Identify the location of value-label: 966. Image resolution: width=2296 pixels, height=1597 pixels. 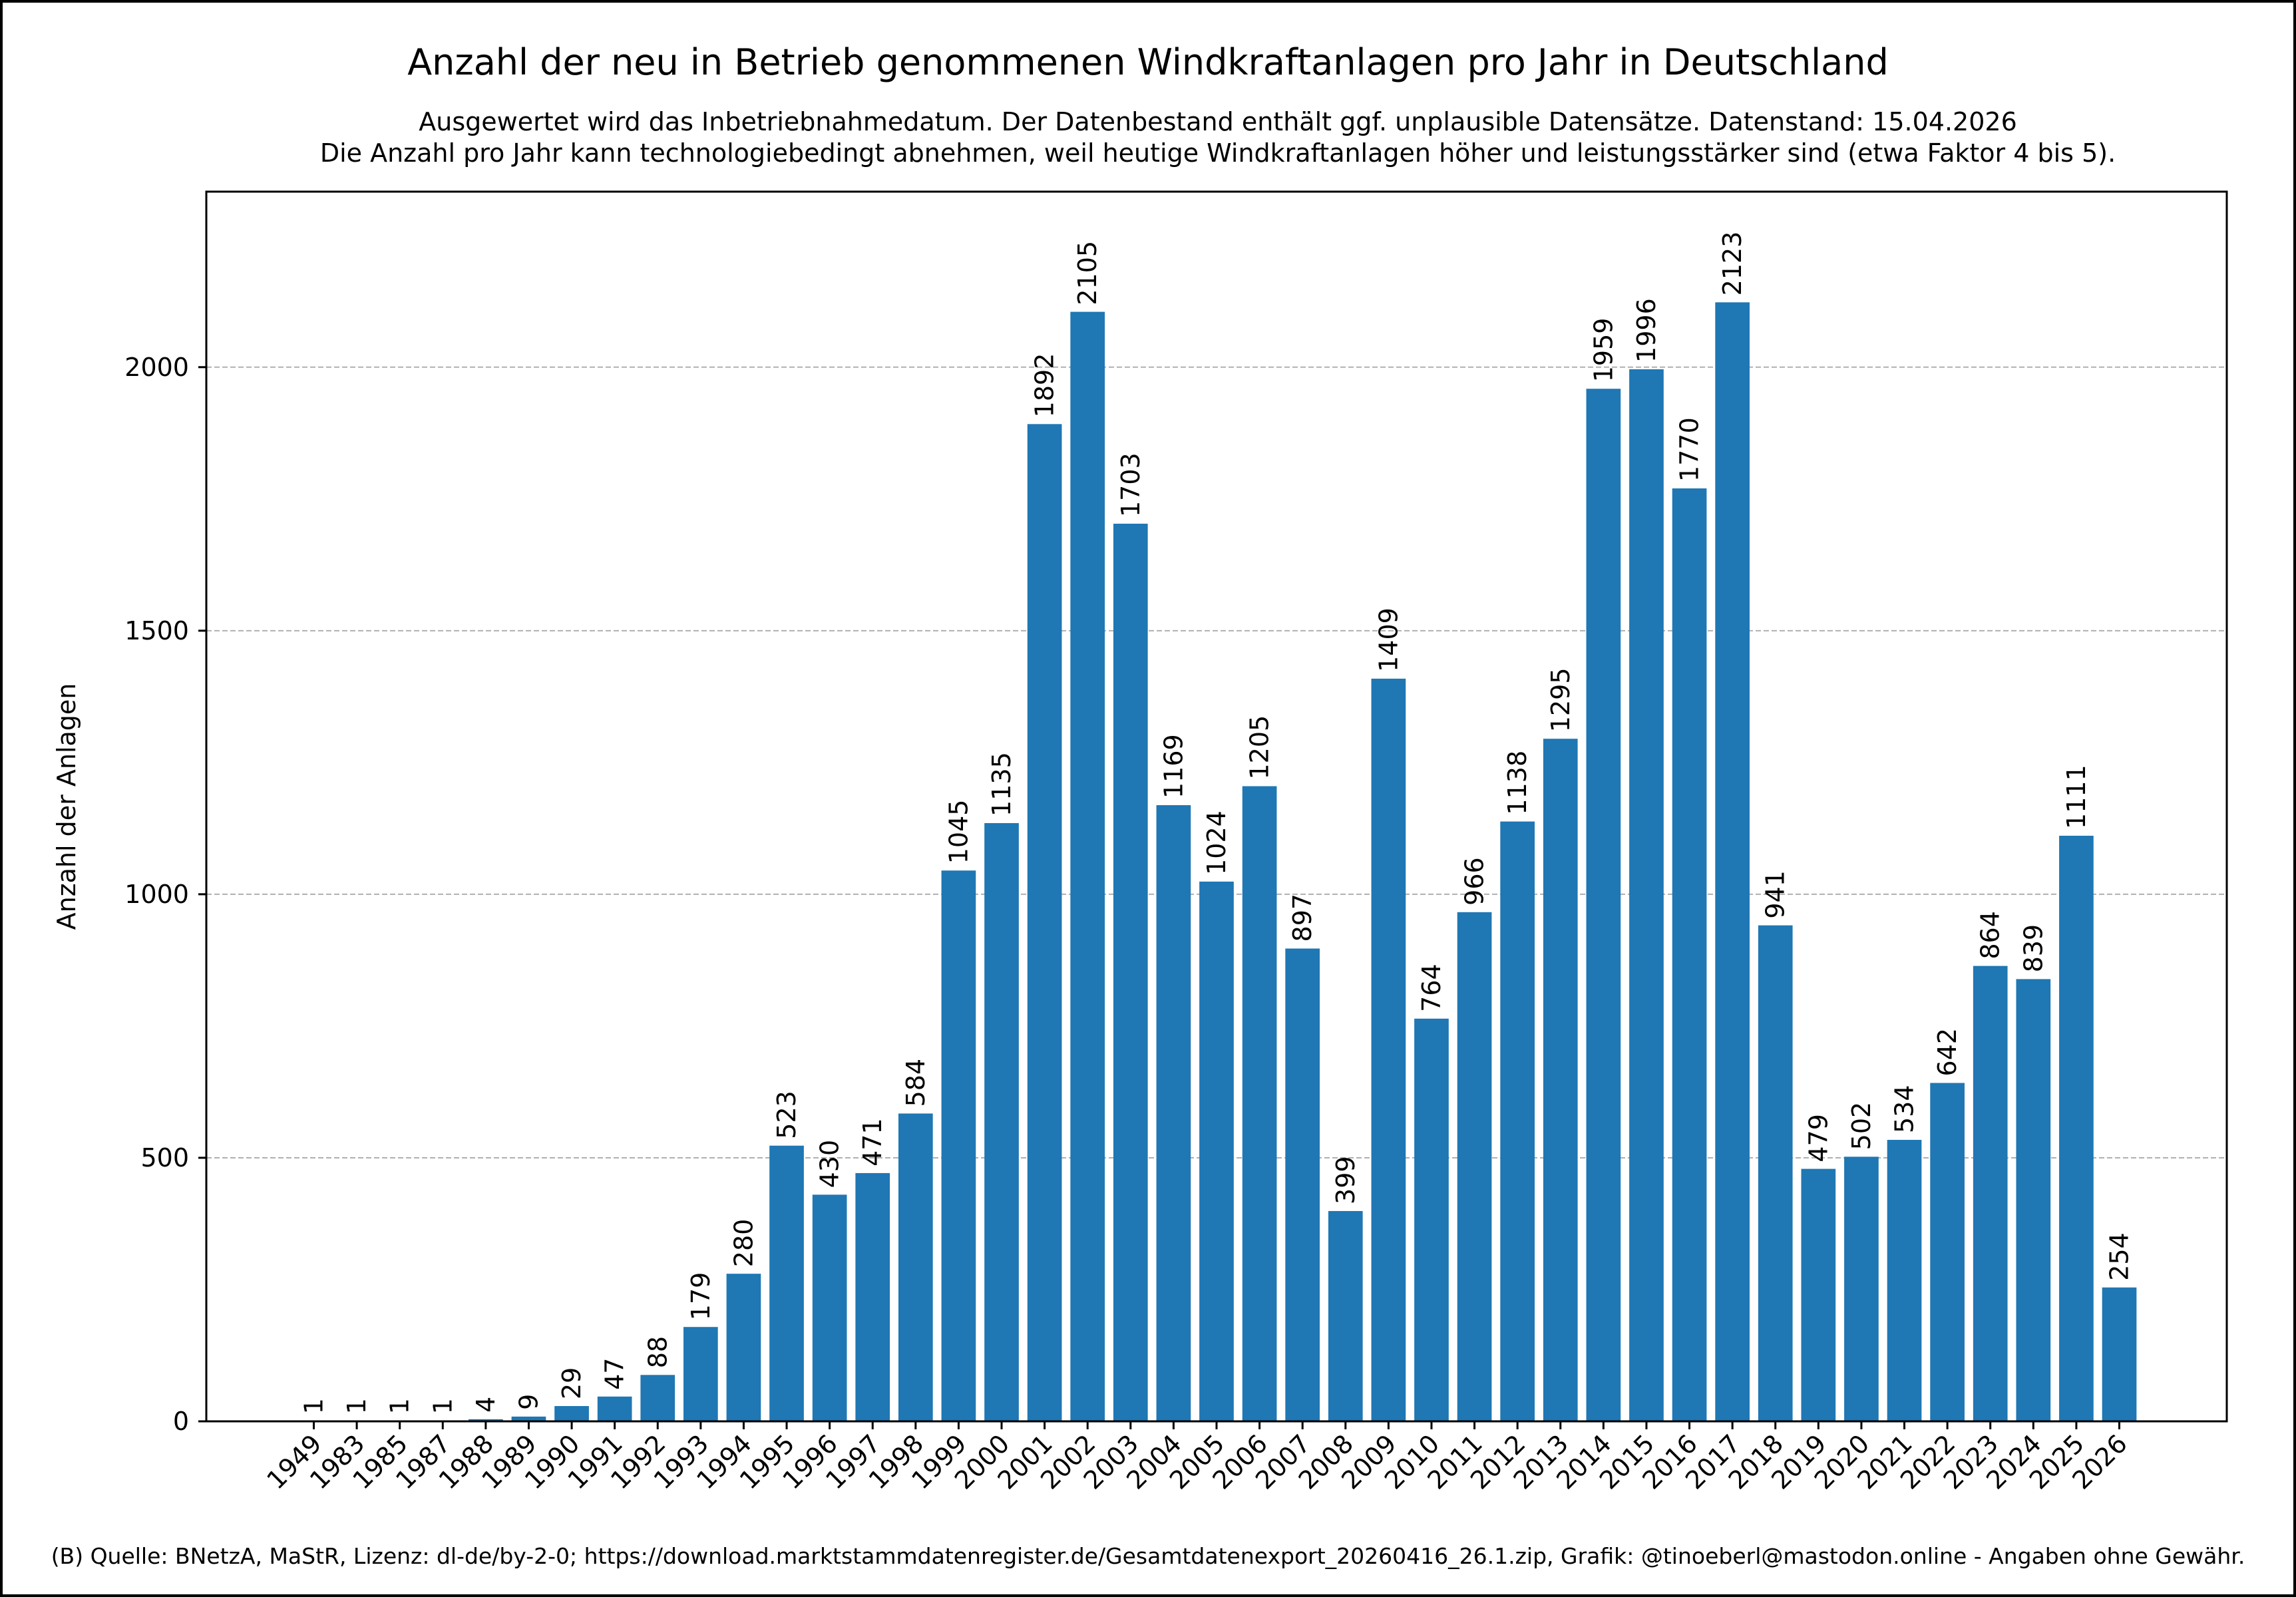
(1474, 881).